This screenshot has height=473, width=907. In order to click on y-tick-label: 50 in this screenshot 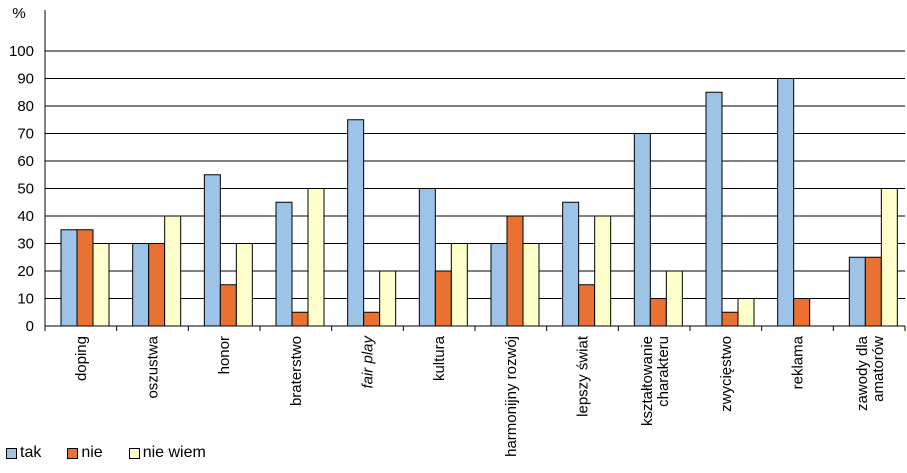, I will do `click(25, 189)`.